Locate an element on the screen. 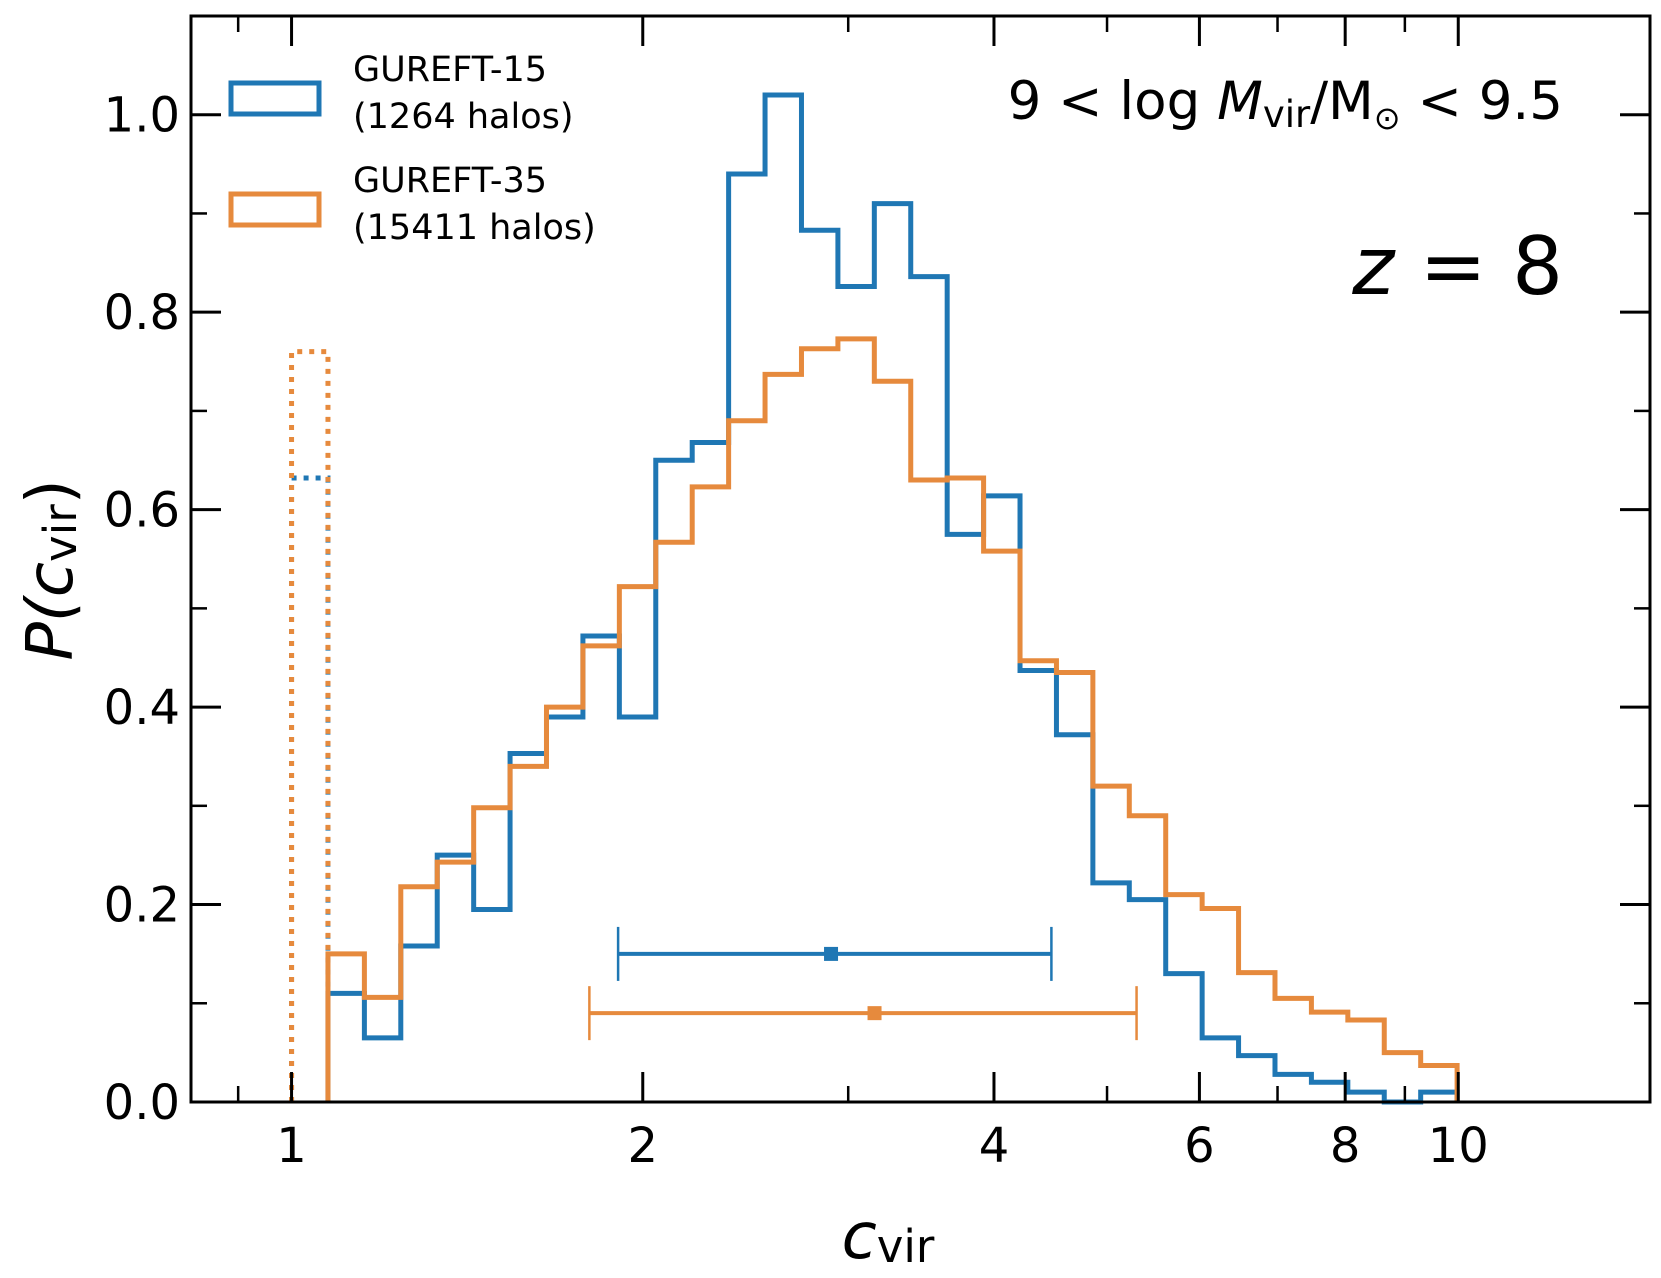  x-tick-label: 2 is located at coordinates (642, 1146).